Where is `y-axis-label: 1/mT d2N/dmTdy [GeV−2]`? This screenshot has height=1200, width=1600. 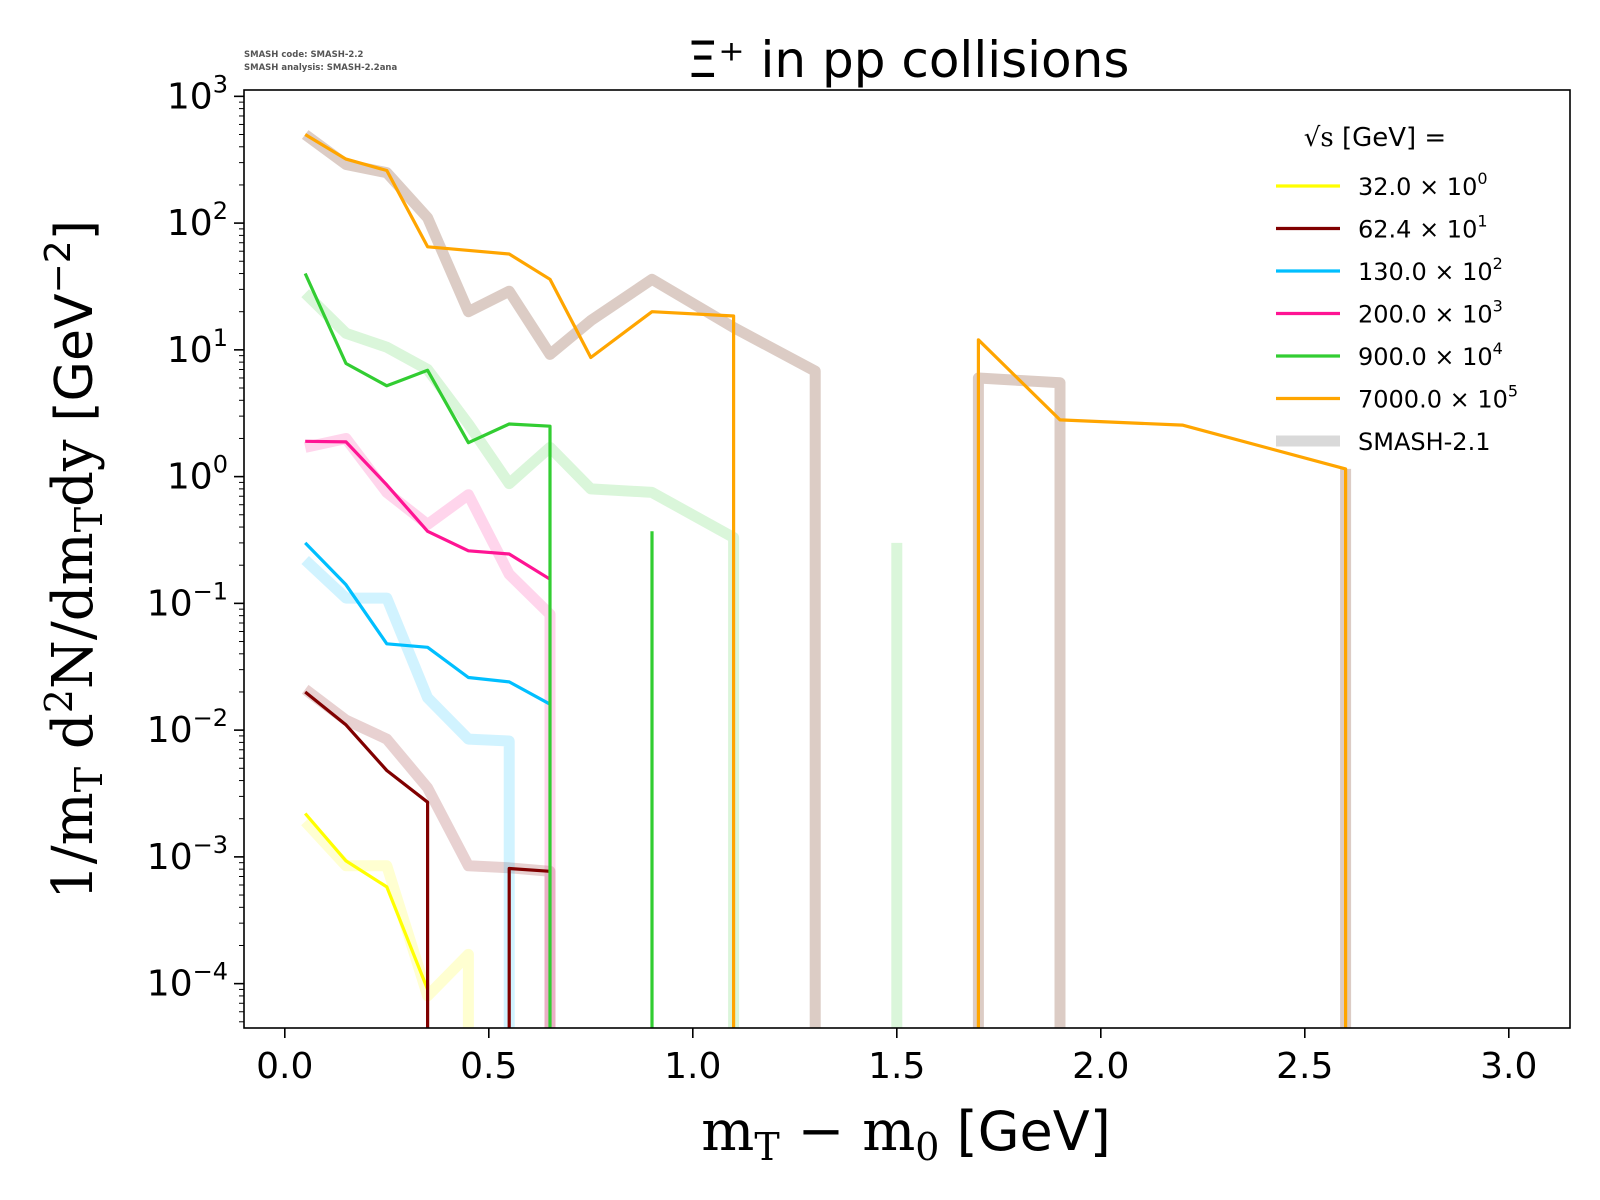 y-axis-label: 1/mT d2N/dmTdy [GeV−2] is located at coordinates (74, 560).